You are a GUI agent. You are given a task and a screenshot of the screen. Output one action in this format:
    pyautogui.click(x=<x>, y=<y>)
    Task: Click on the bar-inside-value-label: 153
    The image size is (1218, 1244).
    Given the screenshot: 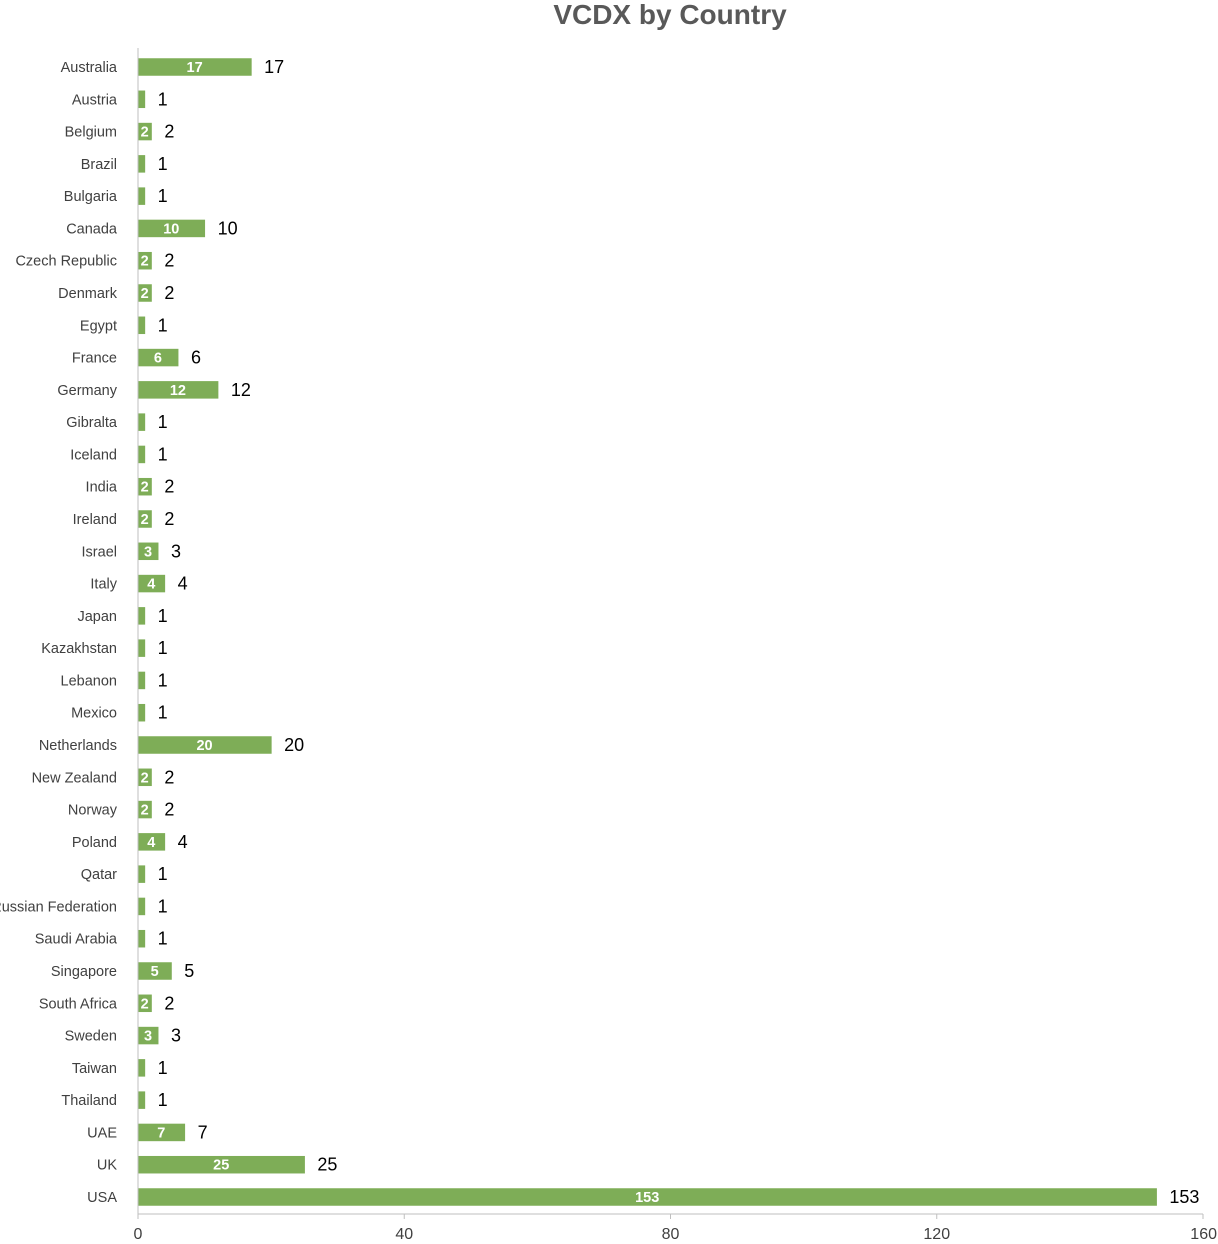 What is the action you would take?
    pyautogui.click(x=647, y=1198)
    